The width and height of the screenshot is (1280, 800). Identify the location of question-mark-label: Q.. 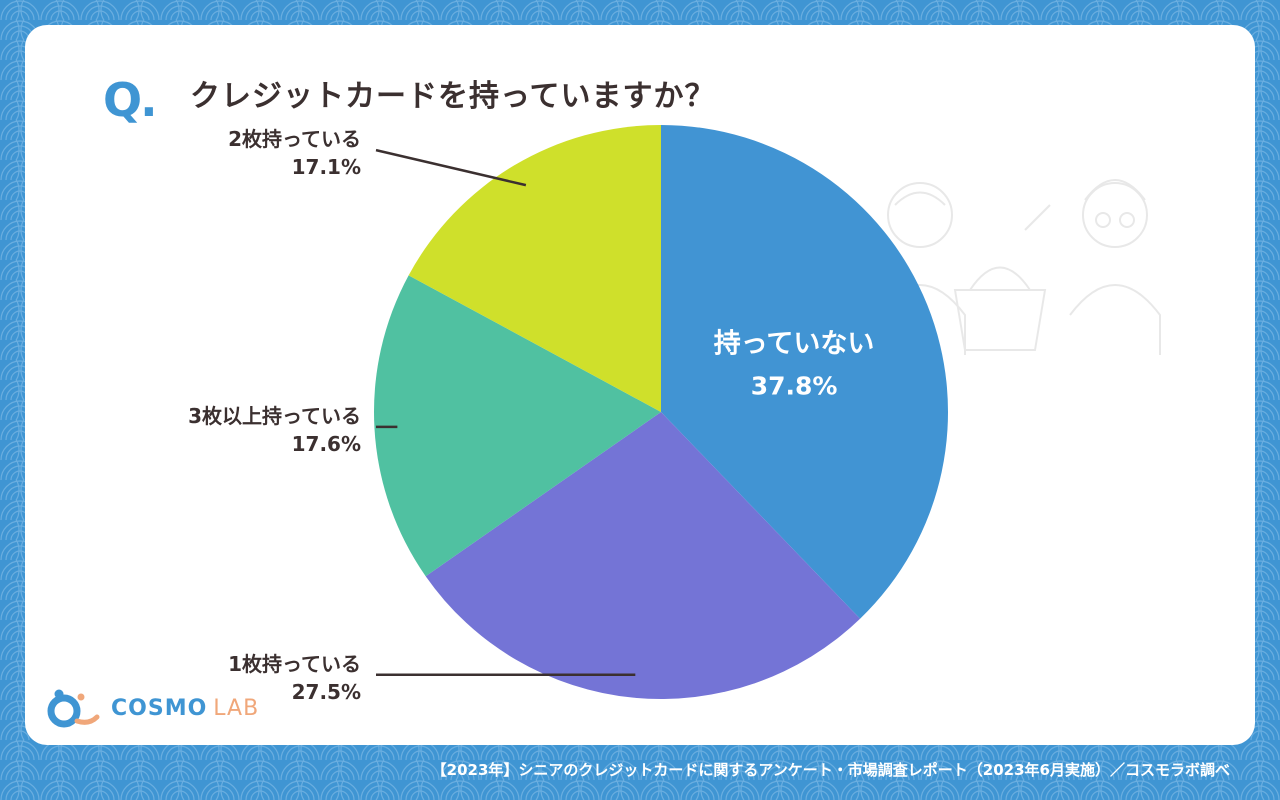
(130, 100).